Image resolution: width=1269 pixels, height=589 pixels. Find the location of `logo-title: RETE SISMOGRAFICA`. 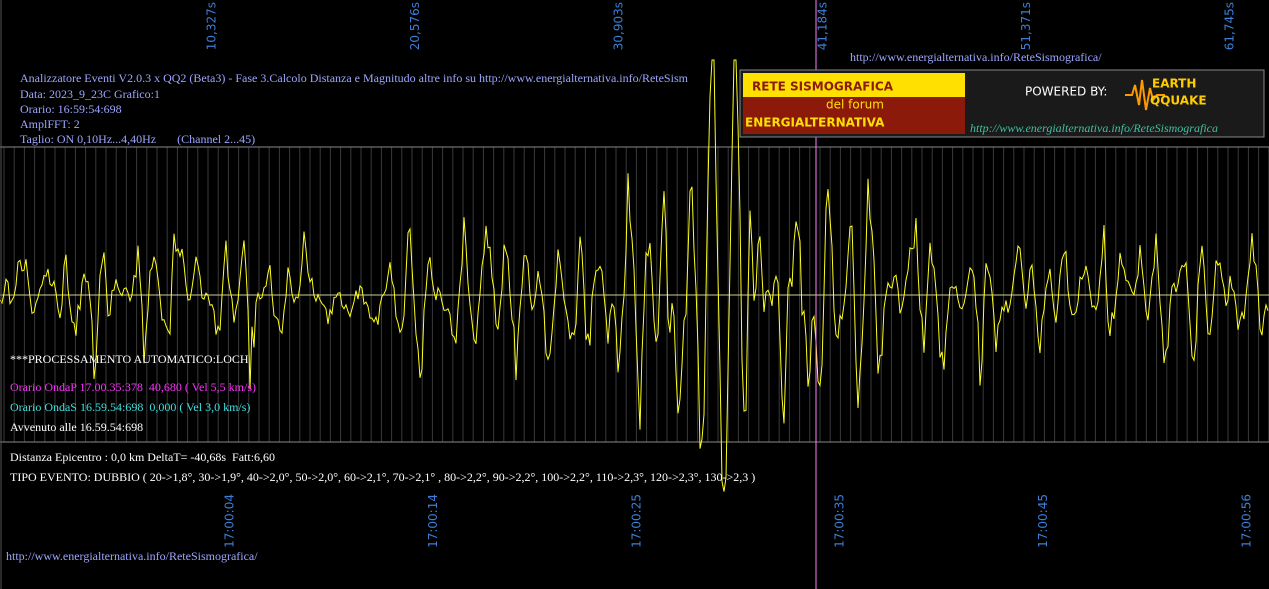

logo-title: RETE SISMOGRAFICA is located at coordinates (823, 87).